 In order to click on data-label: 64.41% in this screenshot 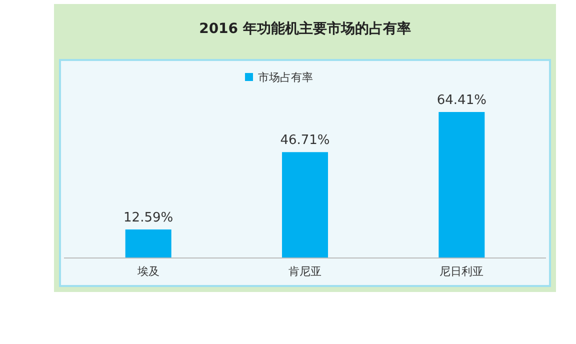, I will do `click(461, 100)`.